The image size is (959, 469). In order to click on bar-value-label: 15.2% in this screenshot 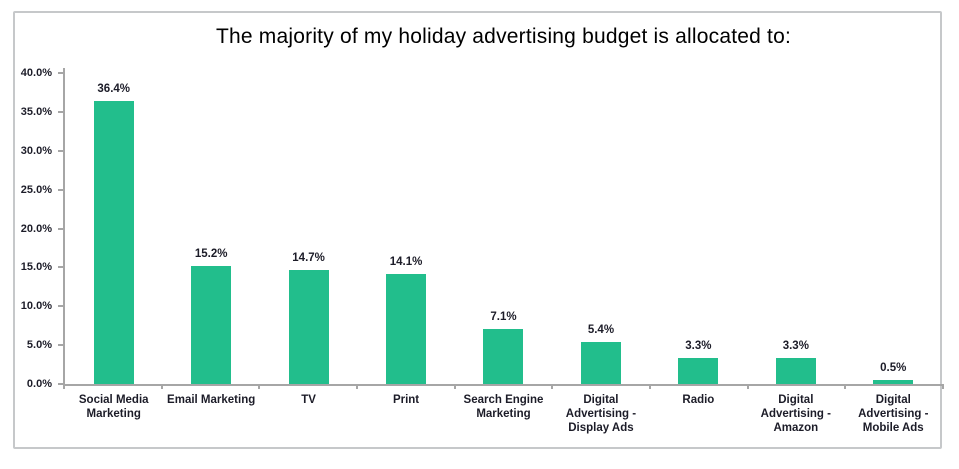, I will do `click(211, 253)`.